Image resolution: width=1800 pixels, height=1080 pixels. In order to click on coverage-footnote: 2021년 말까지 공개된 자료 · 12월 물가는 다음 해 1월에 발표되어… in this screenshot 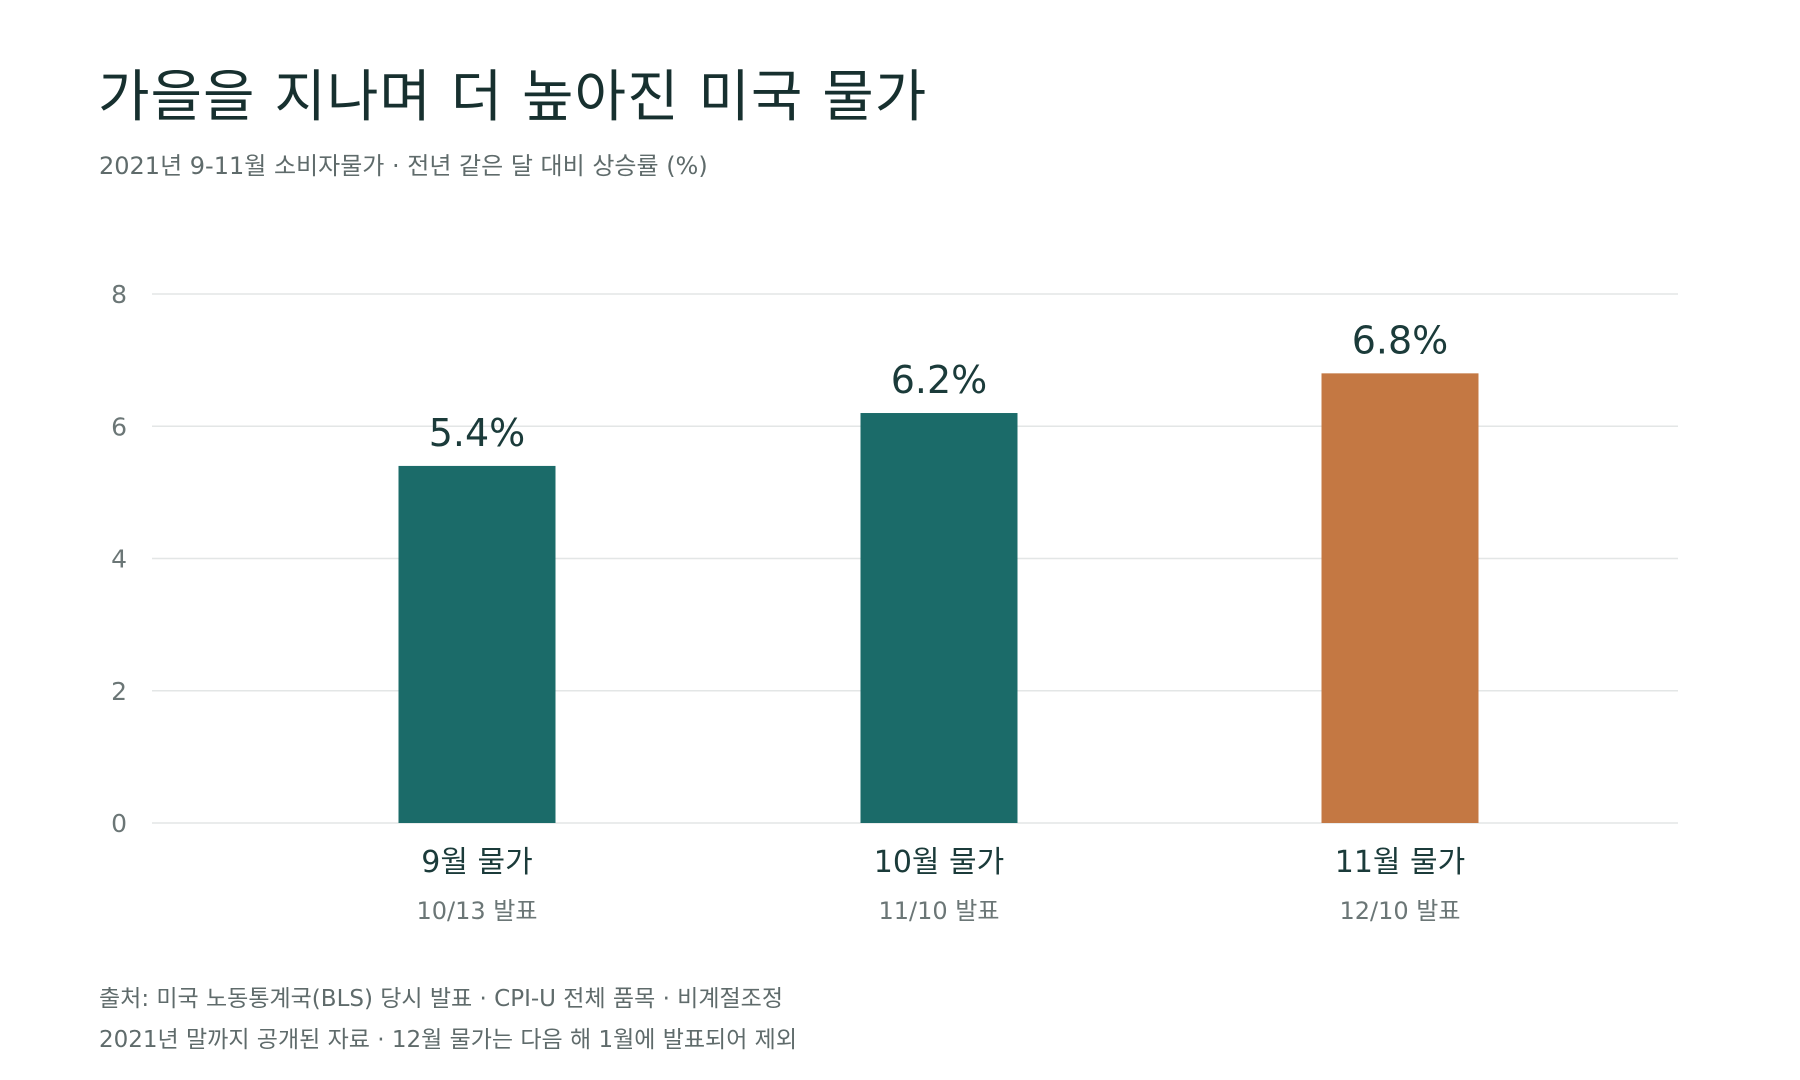, I will do `click(448, 1040)`.